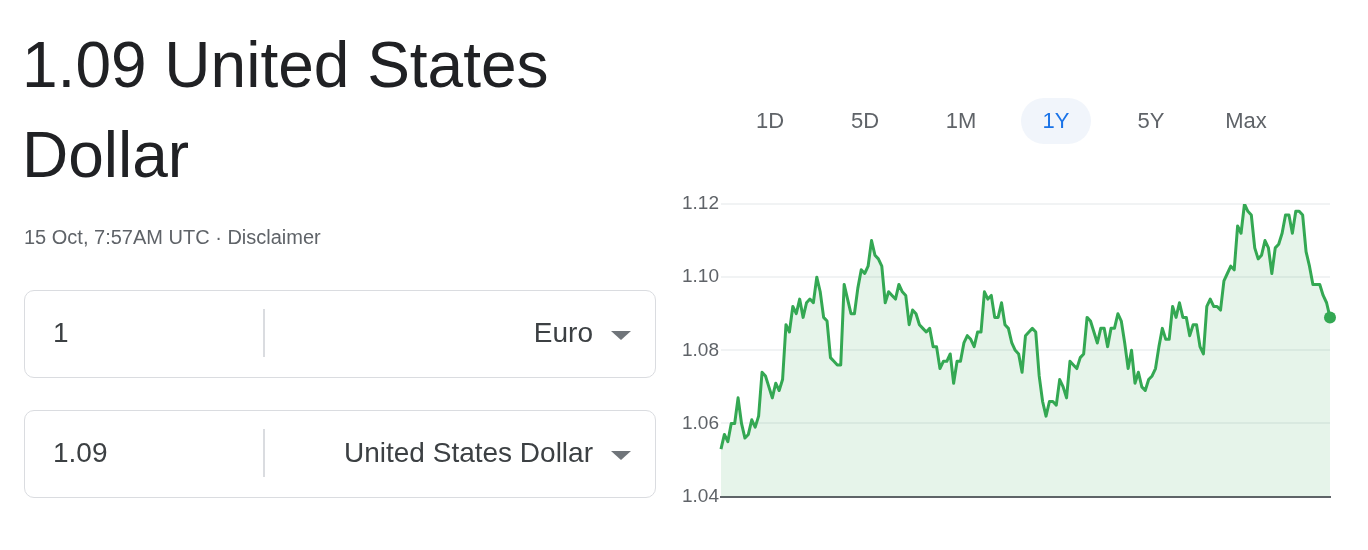 The width and height of the screenshot is (1368, 550). I want to click on text: Max, so click(1246, 121).